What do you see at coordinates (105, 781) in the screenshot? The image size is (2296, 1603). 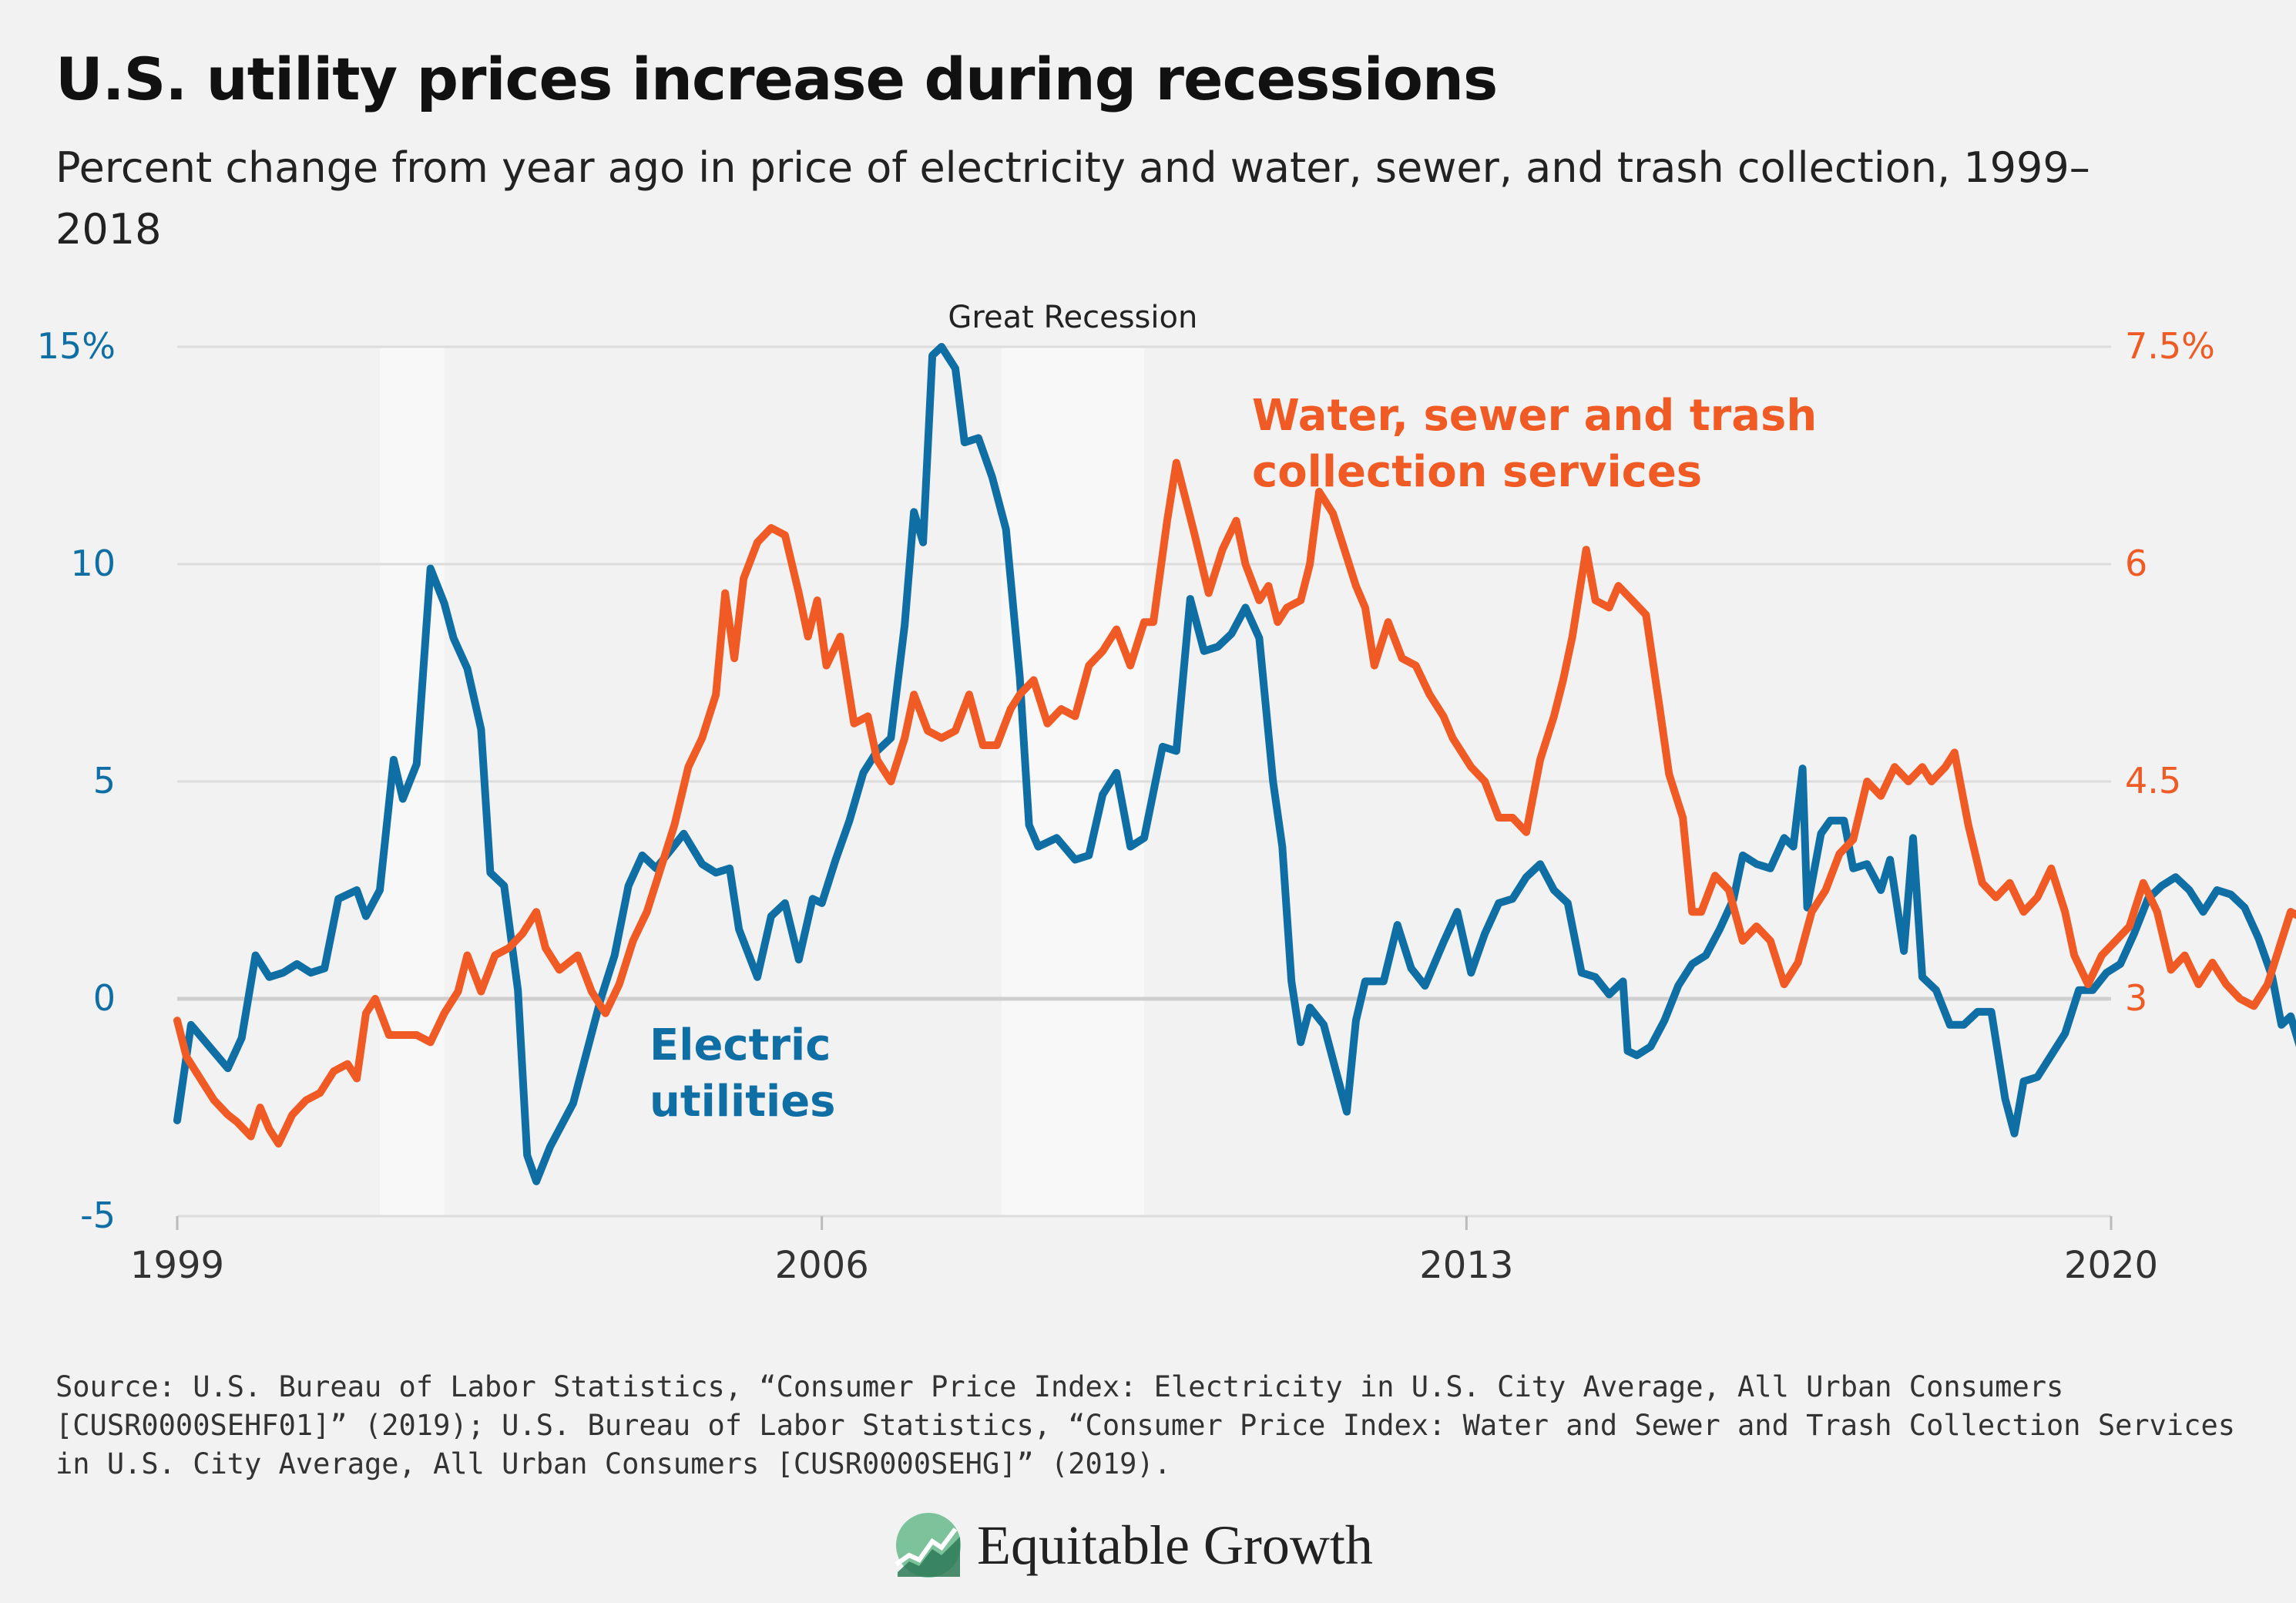 I see `y-tick-left: 5` at bounding box center [105, 781].